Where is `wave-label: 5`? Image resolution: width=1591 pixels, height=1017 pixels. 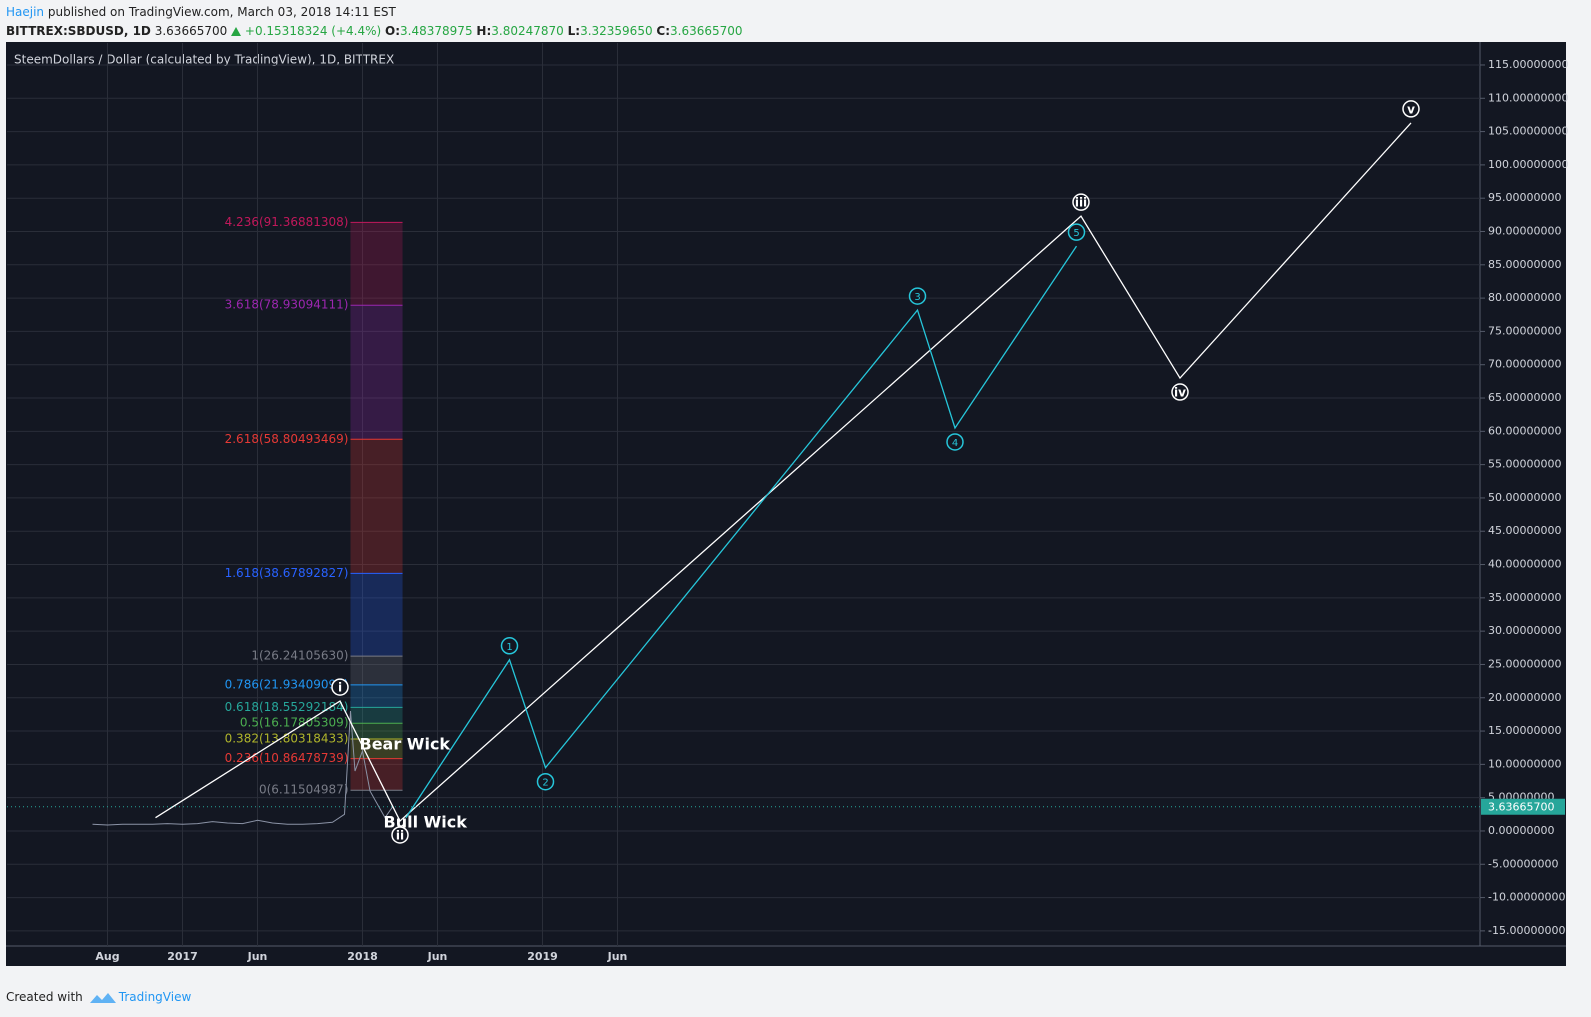 wave-label: 5 is located at coordinates (1076, 233).